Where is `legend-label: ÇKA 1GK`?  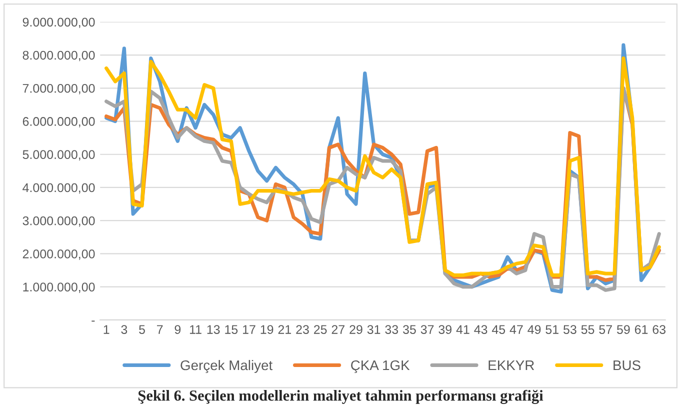
legend-label: ÇKA 1GK is located at coordinates (380, 366).